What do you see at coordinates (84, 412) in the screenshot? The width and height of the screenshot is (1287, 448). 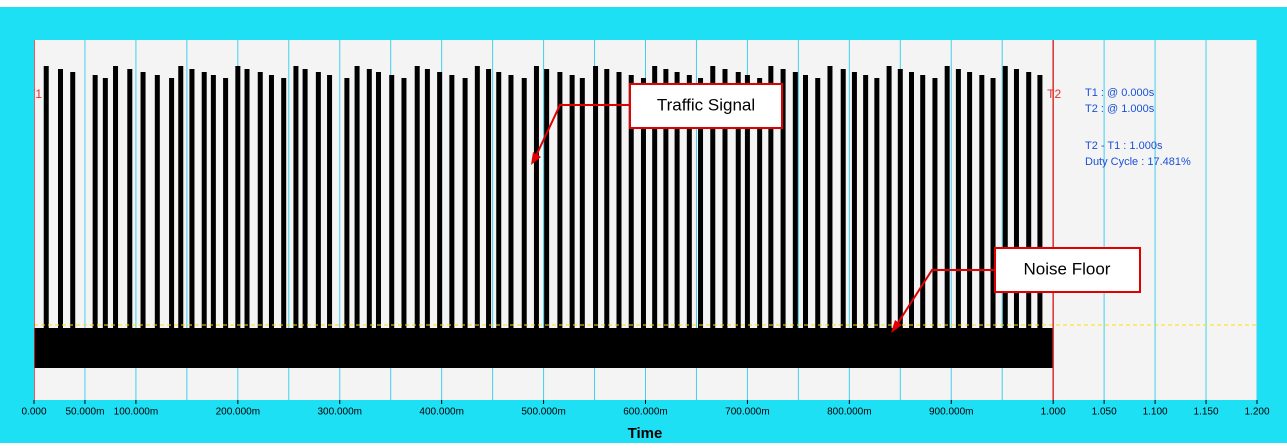 I see `x-tick-label: 50.000m` at bounding box center [84, 412].